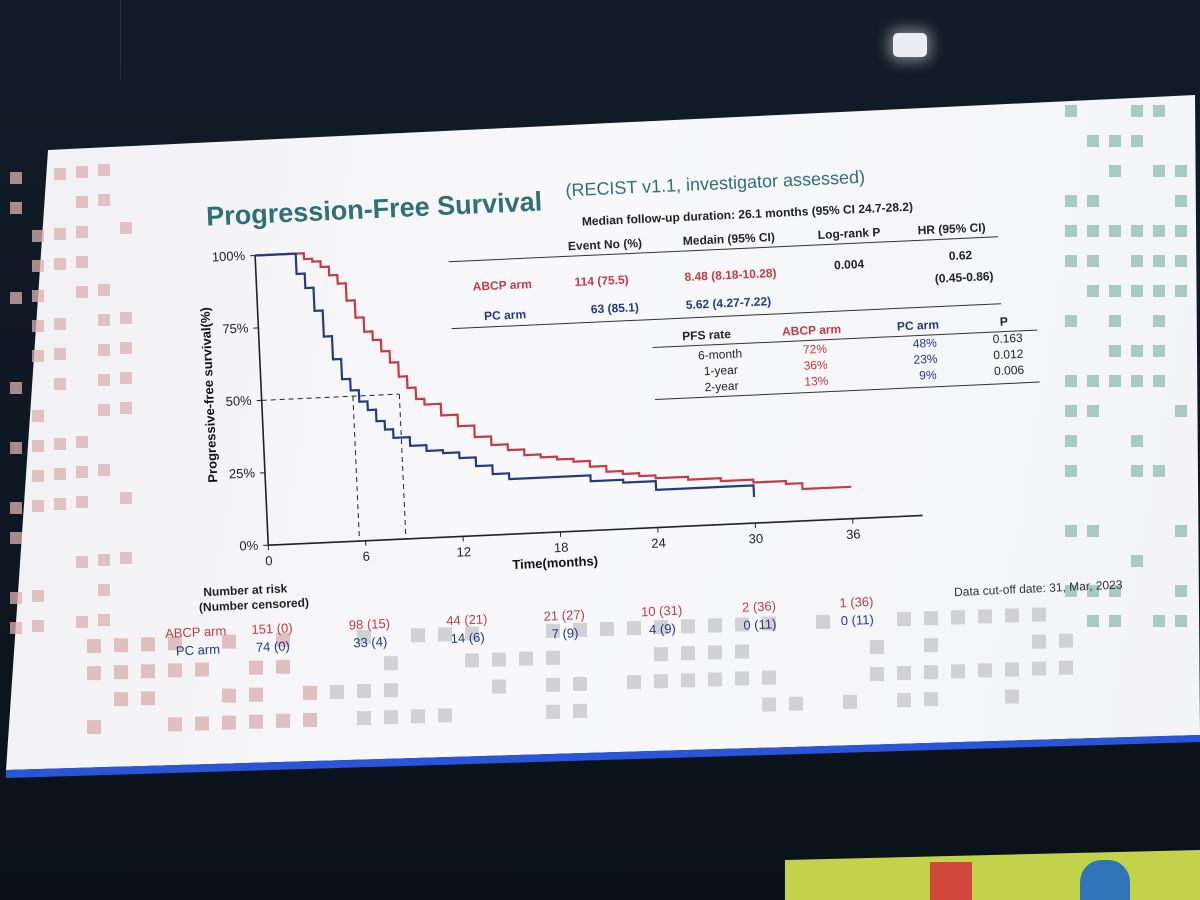  I want to click on rate-row-p: 0.012, so click(1008, 354).